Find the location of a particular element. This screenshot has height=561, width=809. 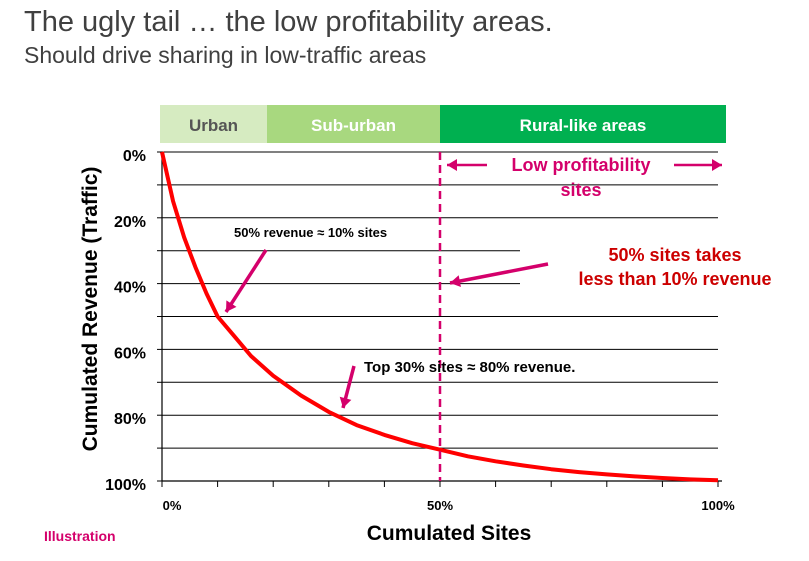

half-sites-callout: 50% sites takes is located at coordinates (674, 255).